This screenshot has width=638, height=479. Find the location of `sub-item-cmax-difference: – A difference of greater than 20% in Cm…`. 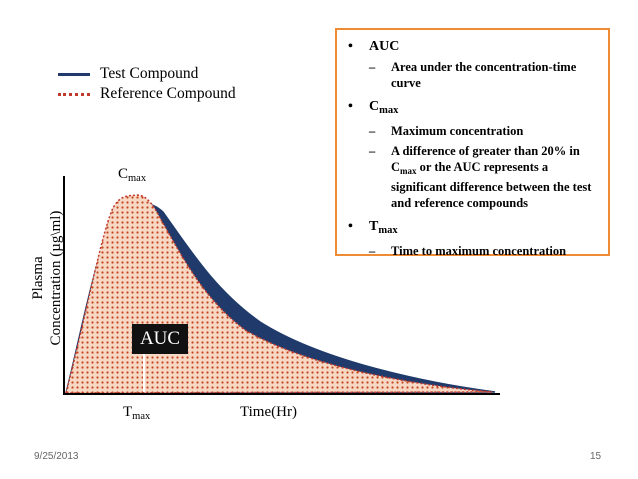

sub-item-cmax-difference: – A difference of greater than 20% in Cm… is located at coordinates (484, 177).